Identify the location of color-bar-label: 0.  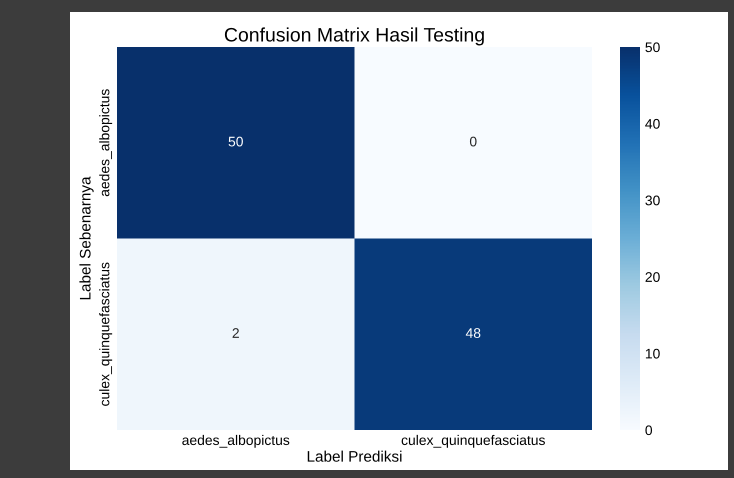
(648, 430).